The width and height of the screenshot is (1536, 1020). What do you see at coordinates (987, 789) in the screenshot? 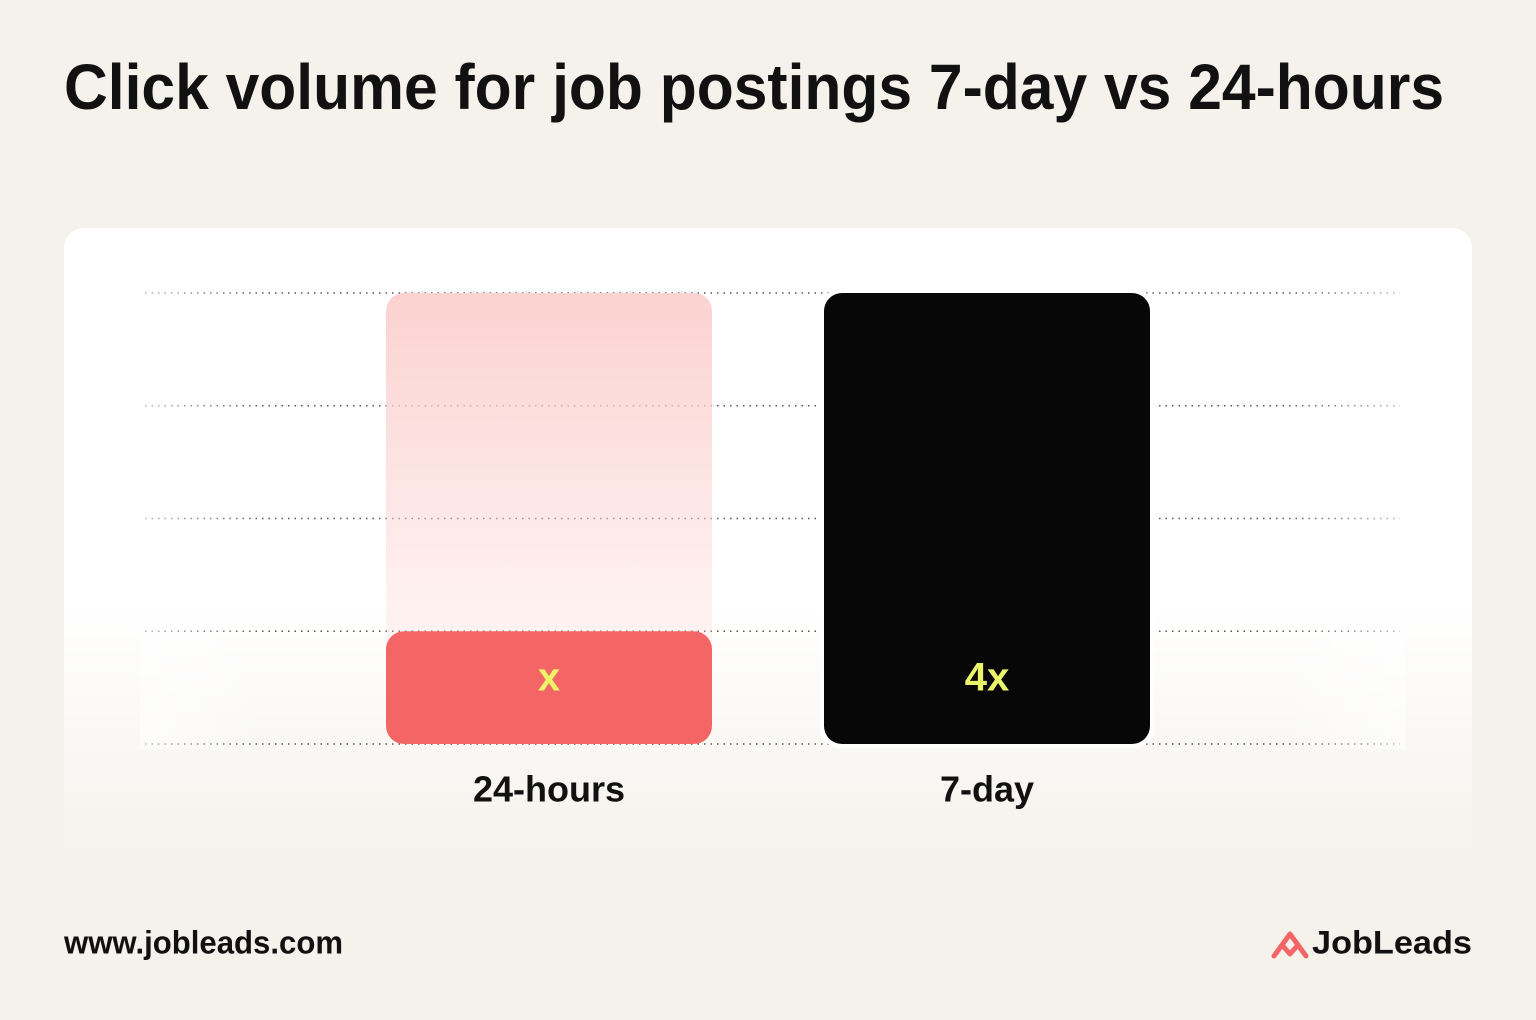
I see `x-tick-label: 7-day` at bounding box center [987, 789].